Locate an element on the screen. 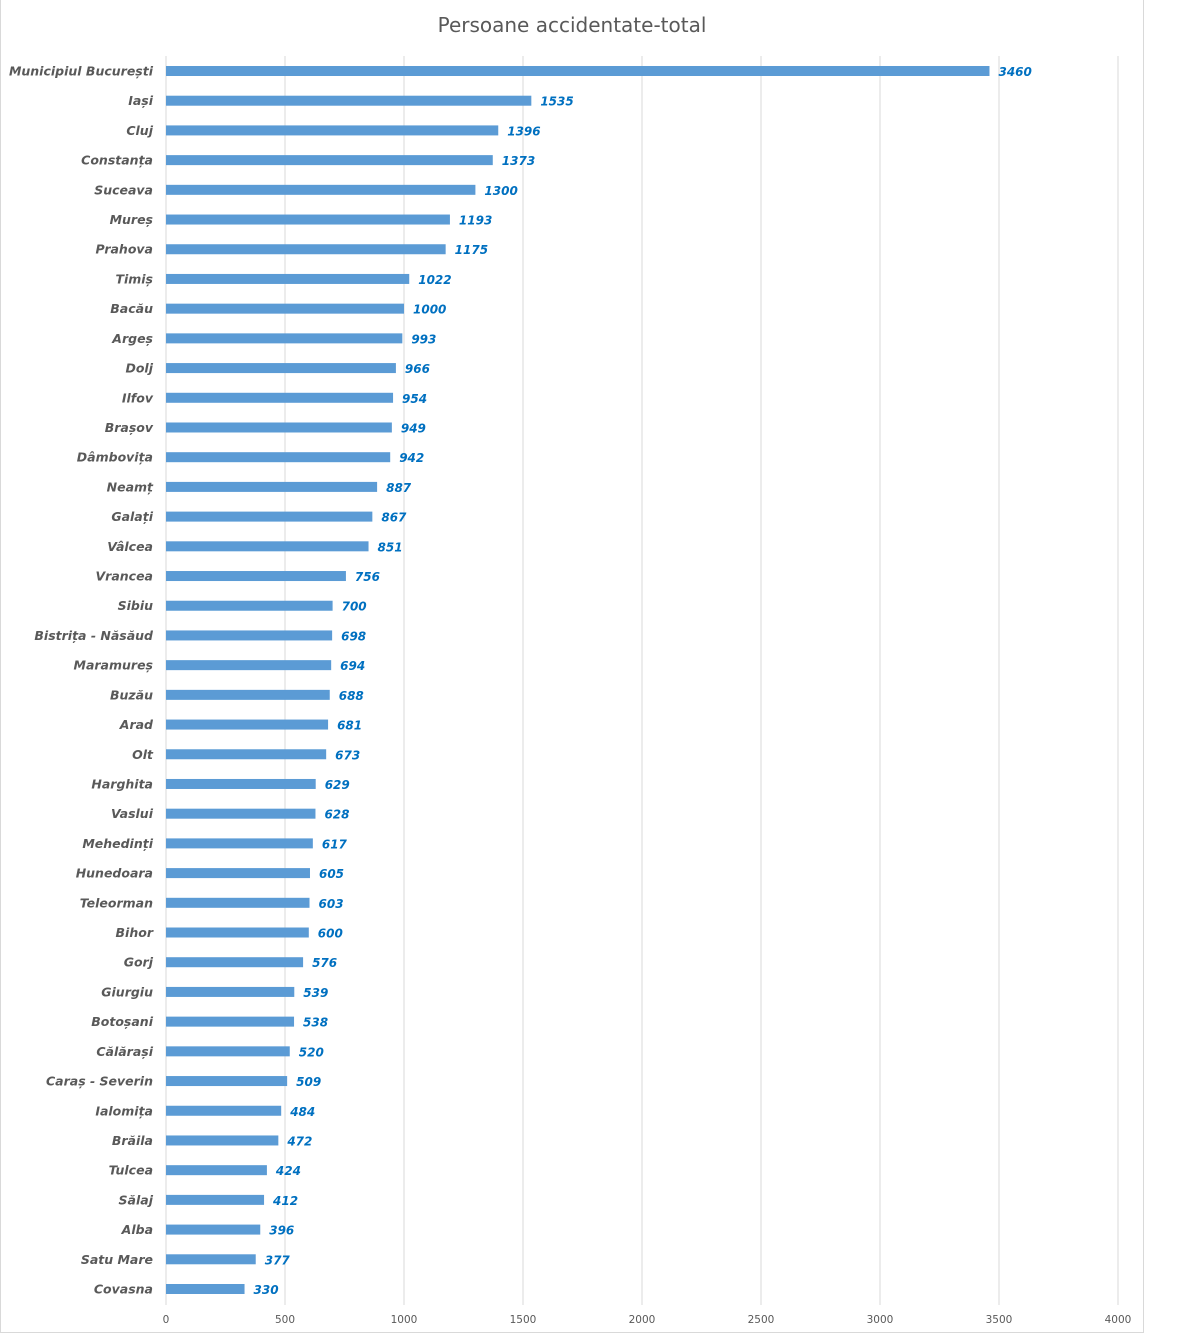 This screenshot has width=1192, height=1336. category-label: Giurgiu is located at coordinates (127, 991).